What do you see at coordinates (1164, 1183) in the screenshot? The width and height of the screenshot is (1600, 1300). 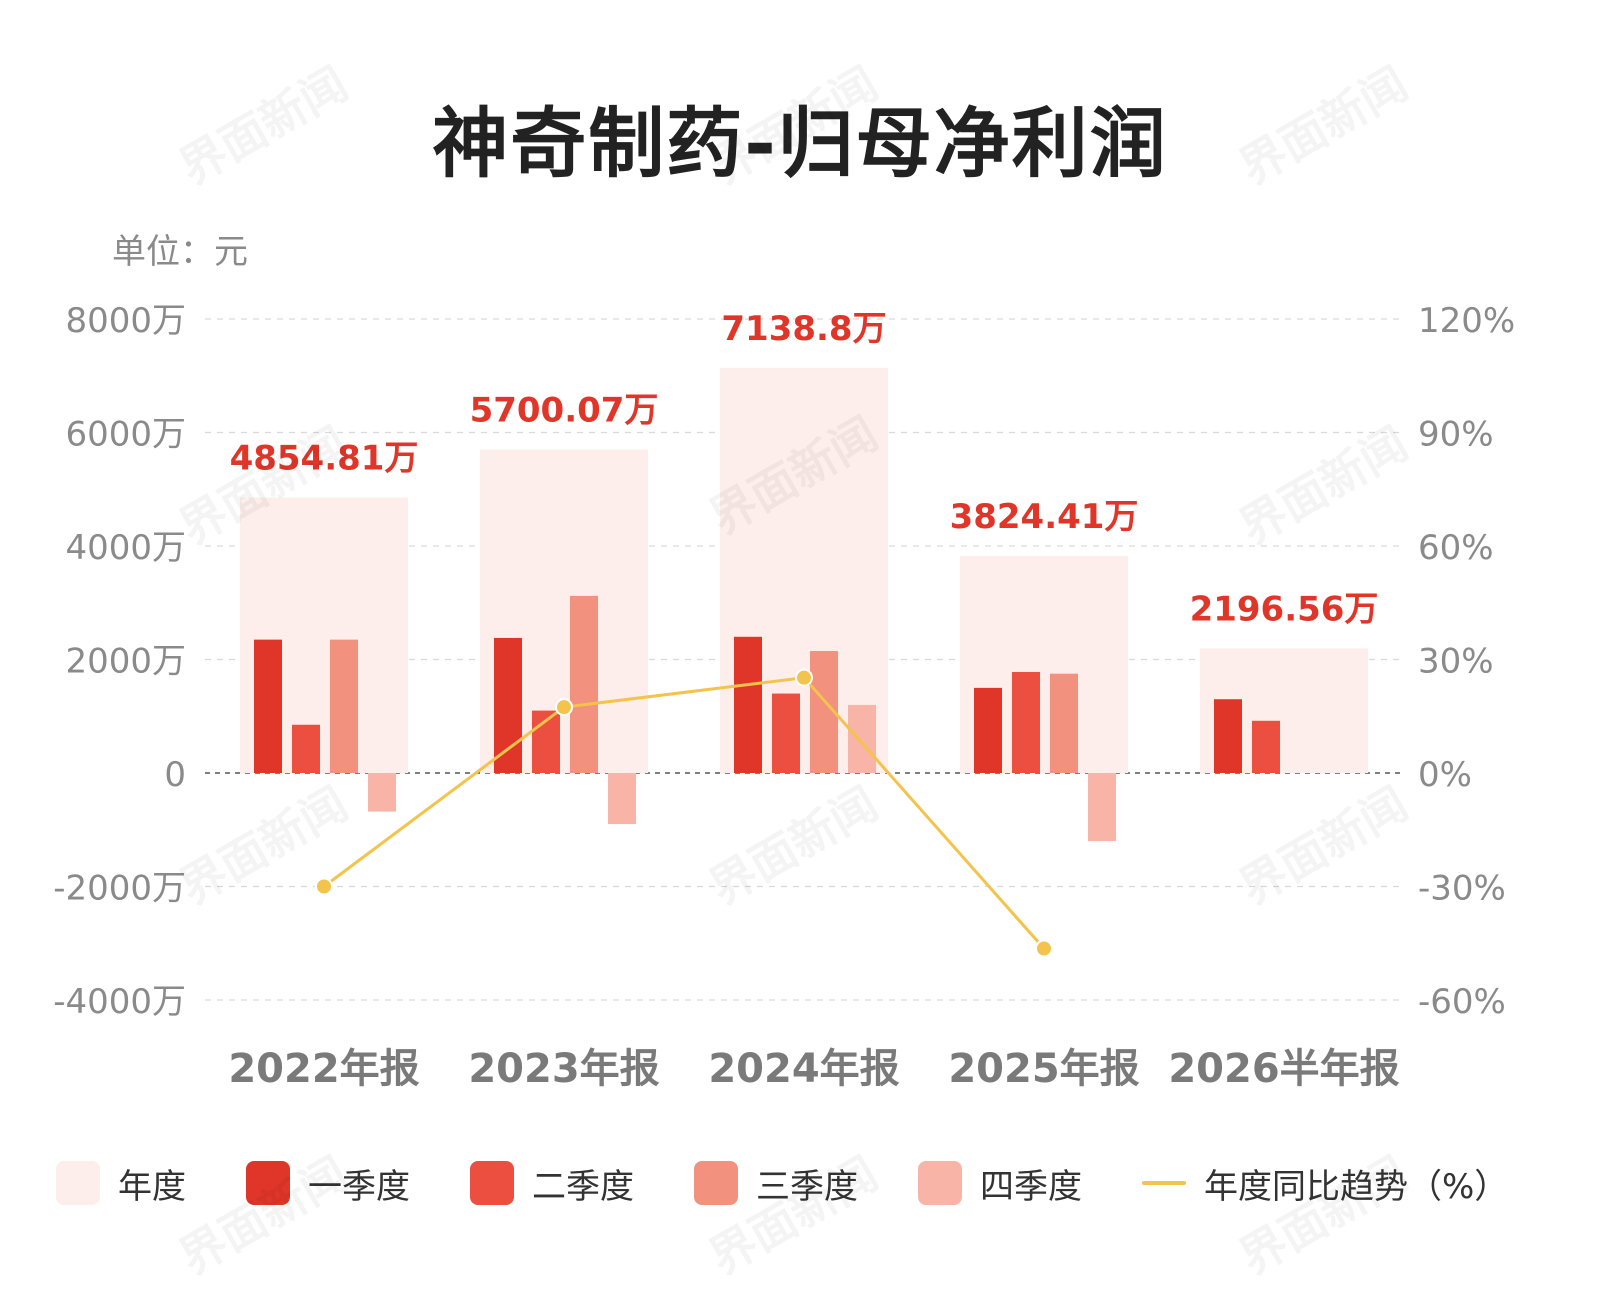 I see `legend-line-swatch` at bounding box center [1164, 1183].